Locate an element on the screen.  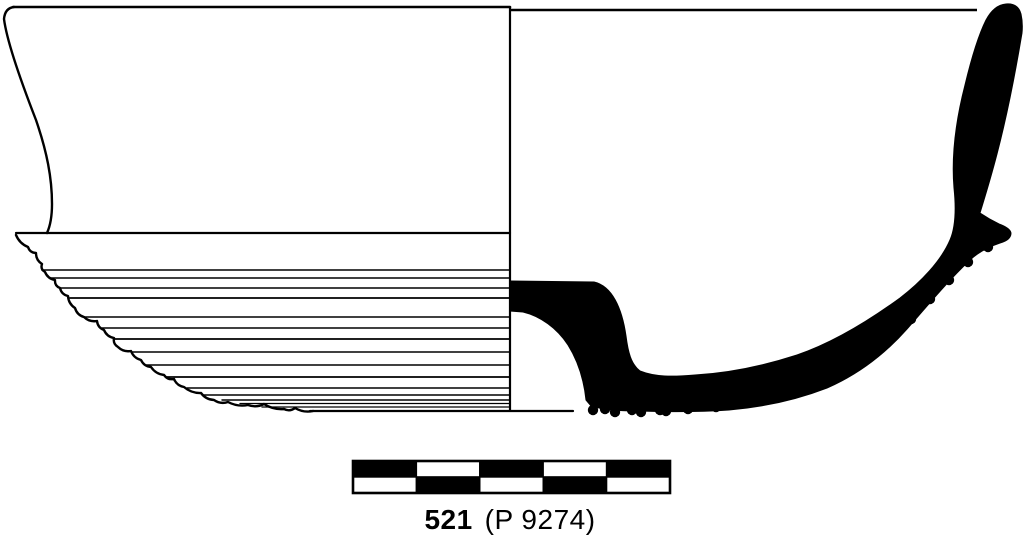
left-wall-contour is located at coordinates (28, 120).